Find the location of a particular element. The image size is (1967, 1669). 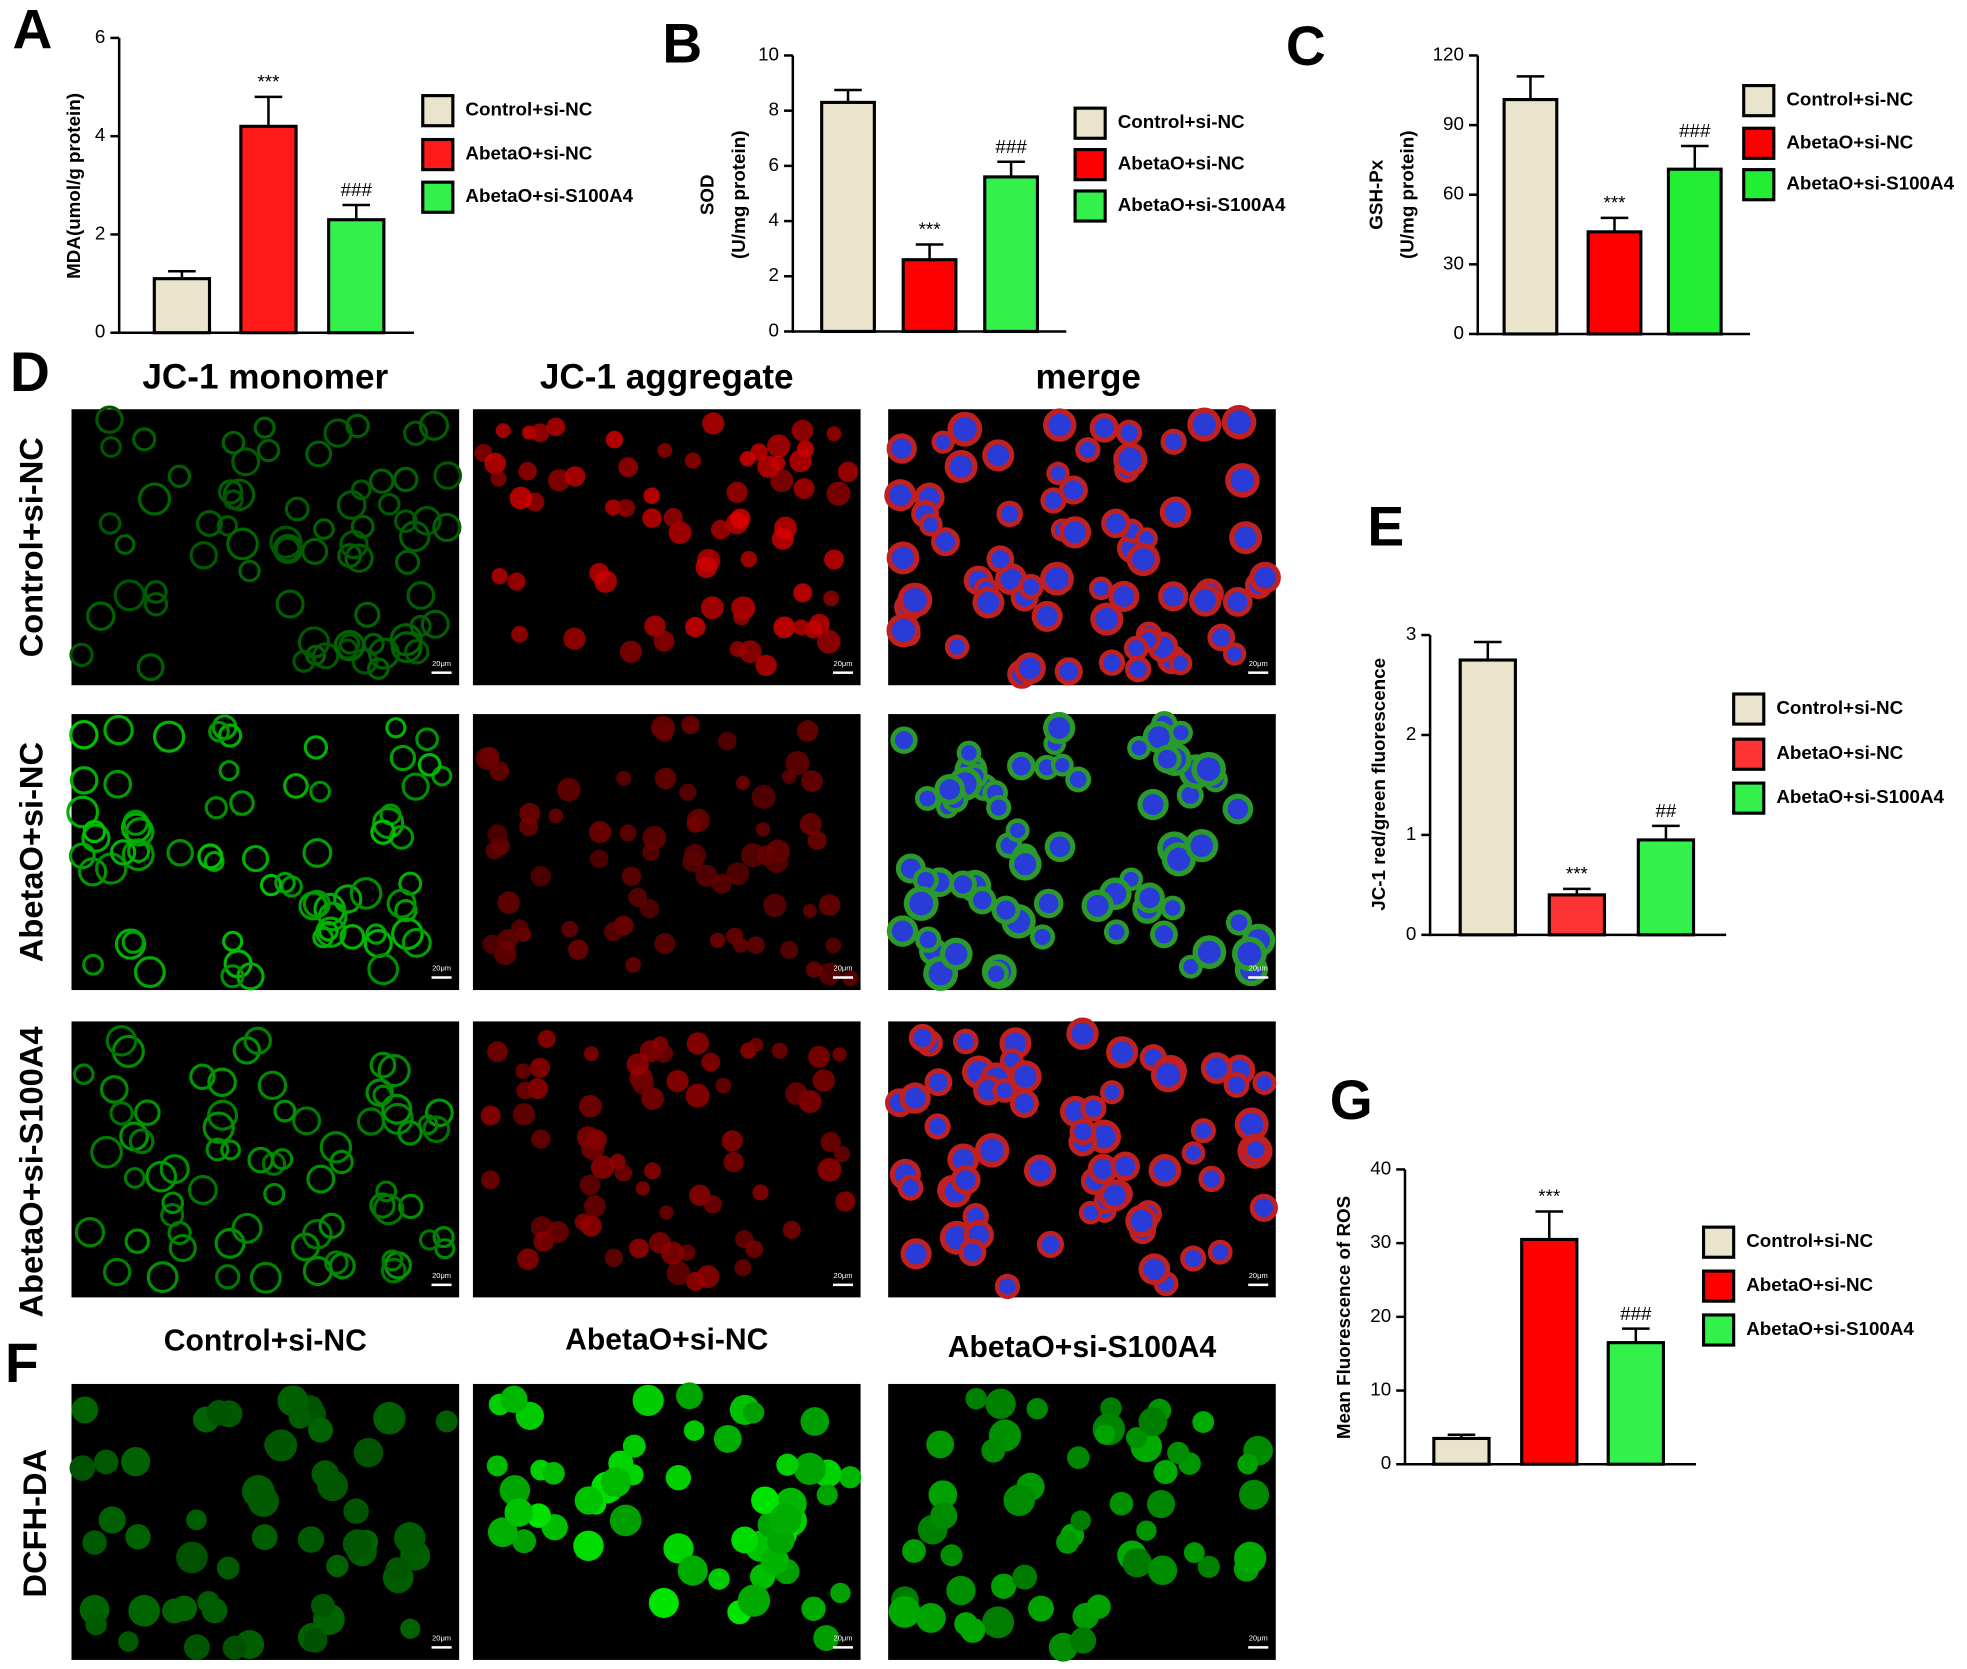

bar is located at coordinates (1577, 915).